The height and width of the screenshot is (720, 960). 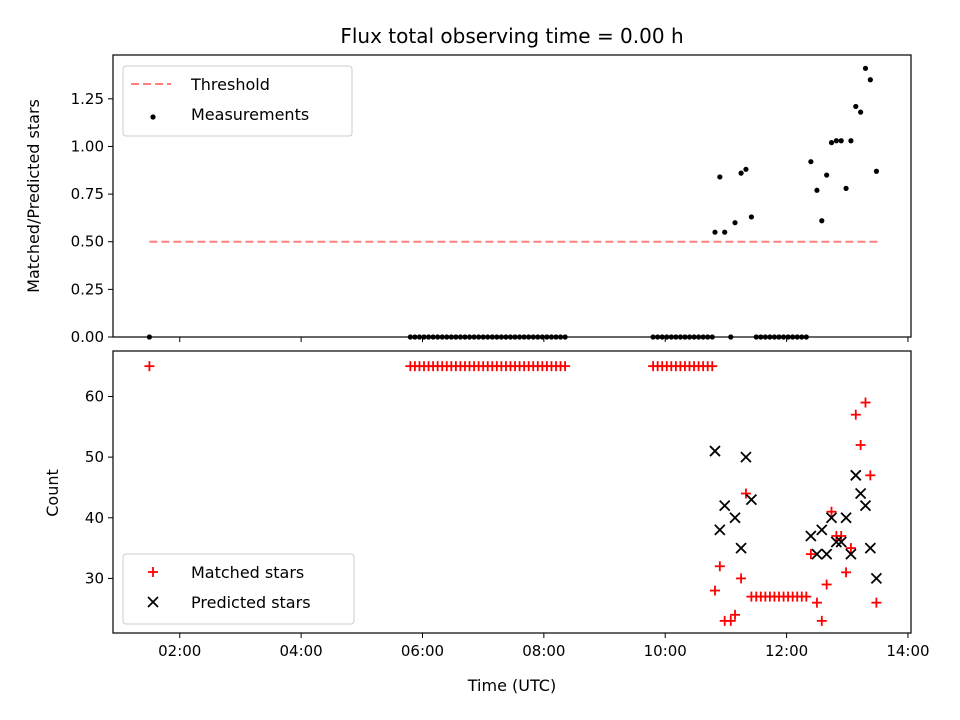 I want to click on bottom-y-tick-label: 60, so click(x=94, y=396).